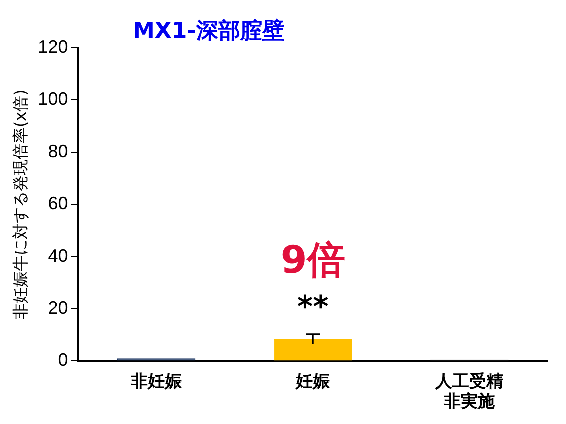 The height and width of the screenshot is (424, 566). What do you see at coordinates (313, 260) in the screenshot?
I see `annotation: 9倍` at bounding box center [313, 260].